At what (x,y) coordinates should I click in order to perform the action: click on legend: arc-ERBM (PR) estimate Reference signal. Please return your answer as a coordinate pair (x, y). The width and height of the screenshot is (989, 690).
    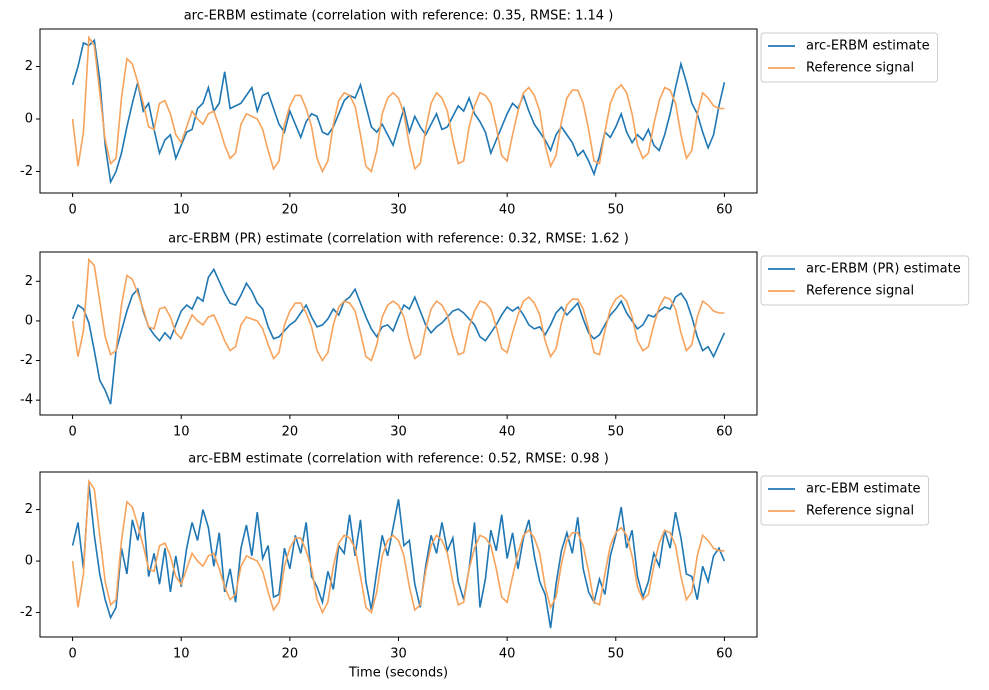
    Looking at the image, I should click on (865, 280).